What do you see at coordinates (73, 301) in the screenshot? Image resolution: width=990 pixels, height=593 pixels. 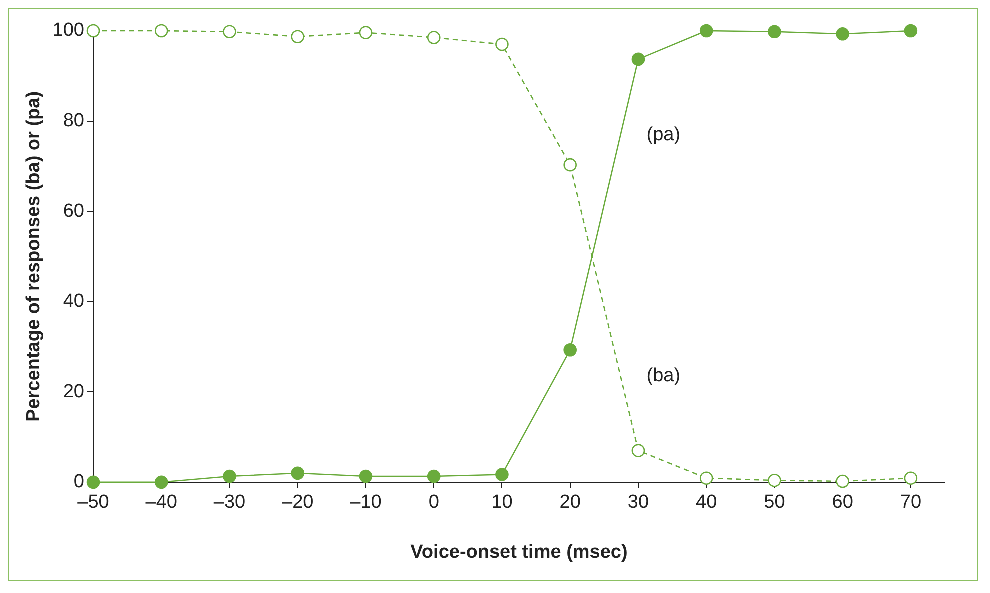 I see `y-tick-label: 40` at bounding box center [73, 301].